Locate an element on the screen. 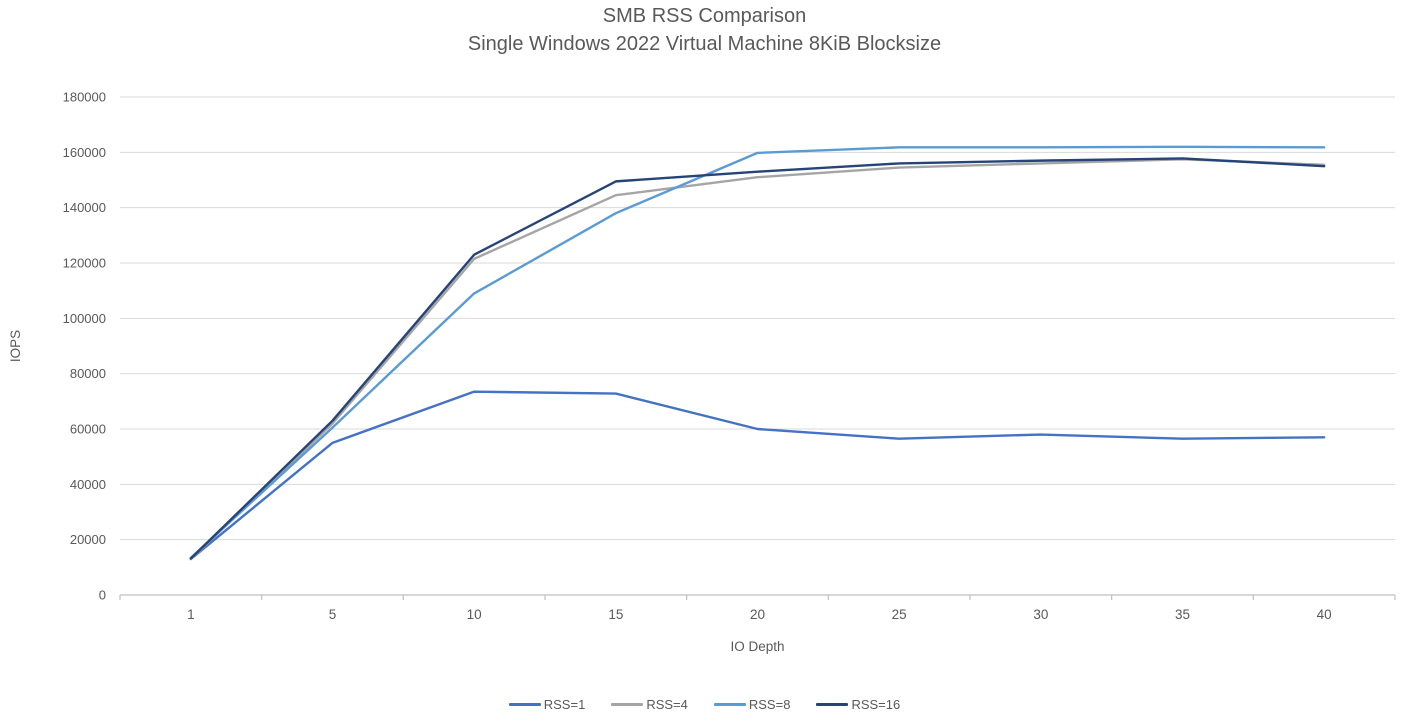 This screenshot has width=1409, height=724. legend-item-rss-16: RSS=16 is located at coordinates (858, 704).